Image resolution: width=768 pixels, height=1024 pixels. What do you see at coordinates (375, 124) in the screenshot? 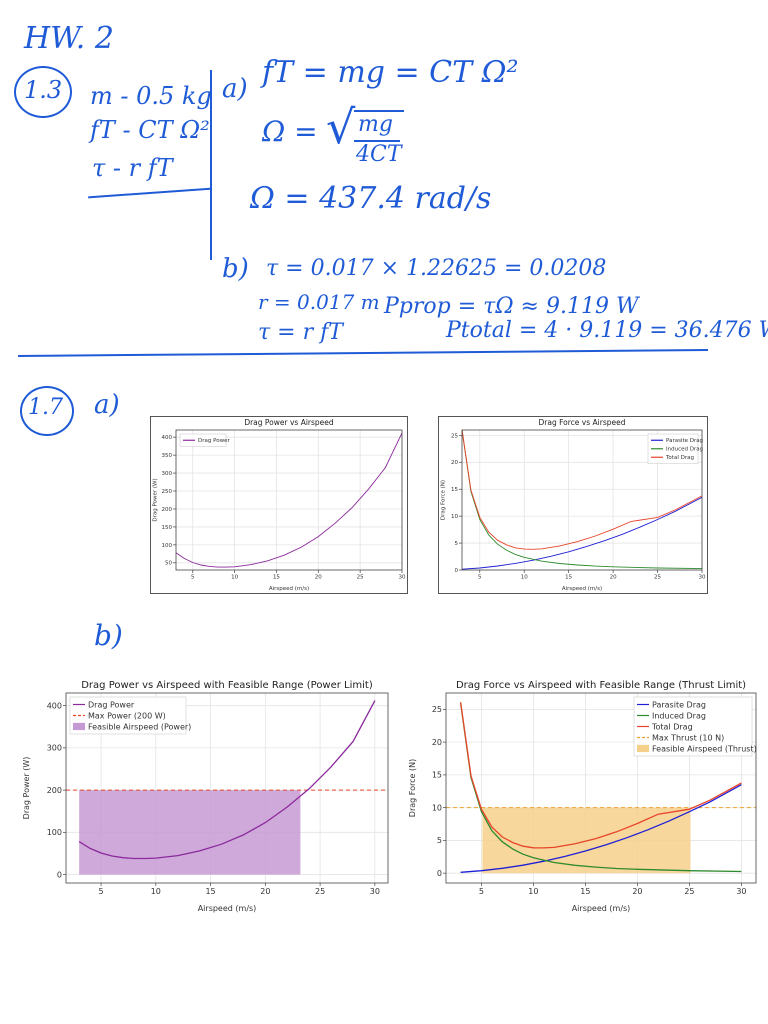
I see `eq-omega-numerator: mg` at bounding box center [375, 124].